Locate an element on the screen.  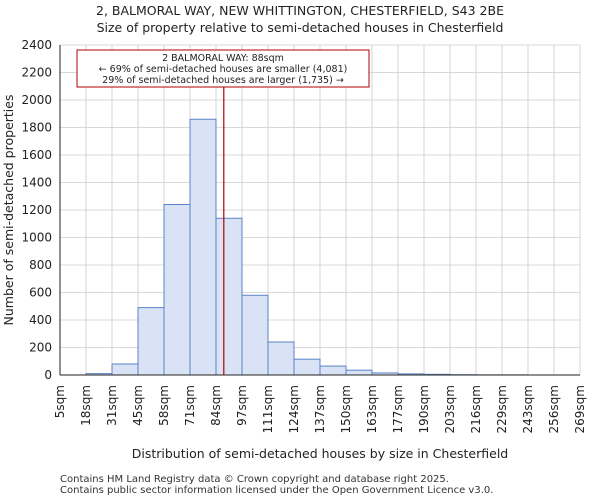
x-tick-label: 18sqm is located at coordinates (86, 405).